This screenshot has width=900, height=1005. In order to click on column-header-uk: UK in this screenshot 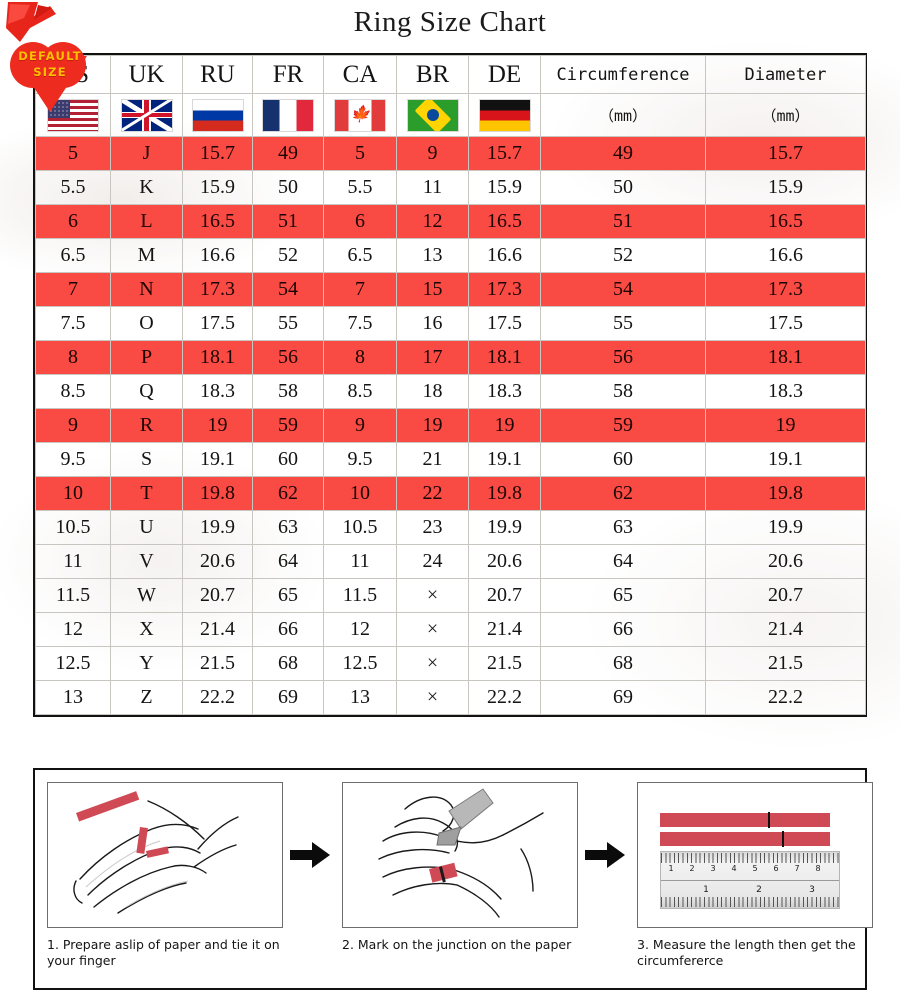, I will do `click(146, 74)`.